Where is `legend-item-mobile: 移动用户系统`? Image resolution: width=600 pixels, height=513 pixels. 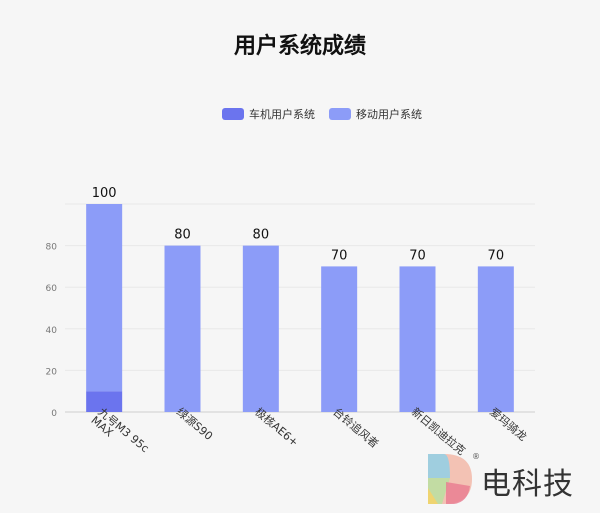
legend-item-mobile: 移动用户系统 is located at coordinates (375, 114).